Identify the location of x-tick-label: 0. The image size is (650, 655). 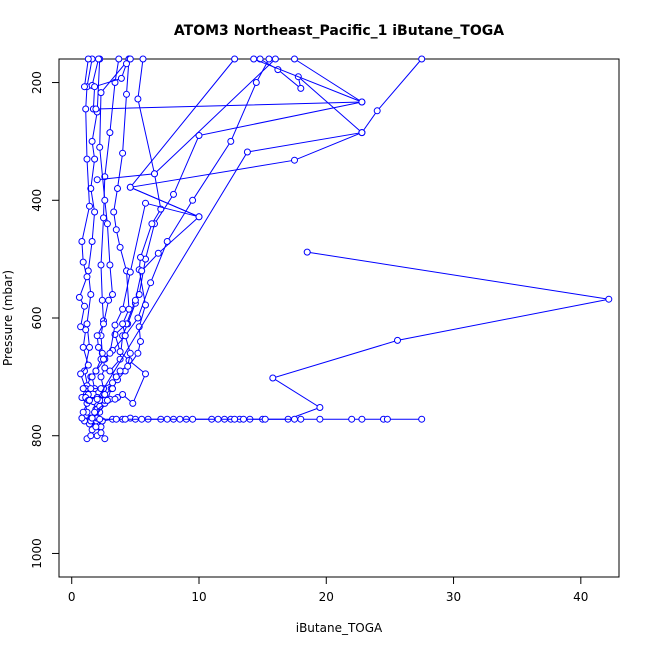
(72, 597).